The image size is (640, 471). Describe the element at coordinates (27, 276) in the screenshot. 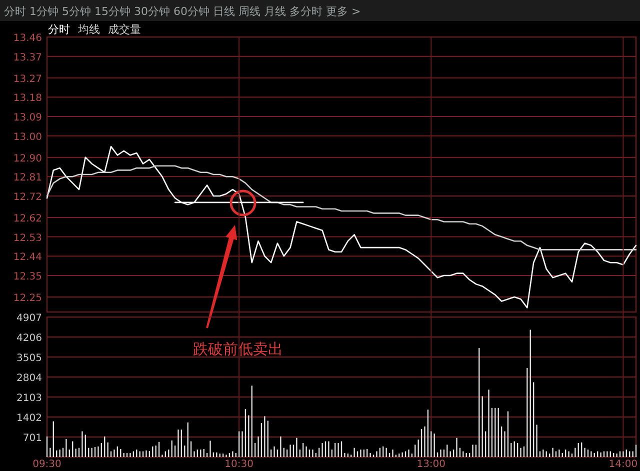

I see `y-tick-label: 12.35` at that location.